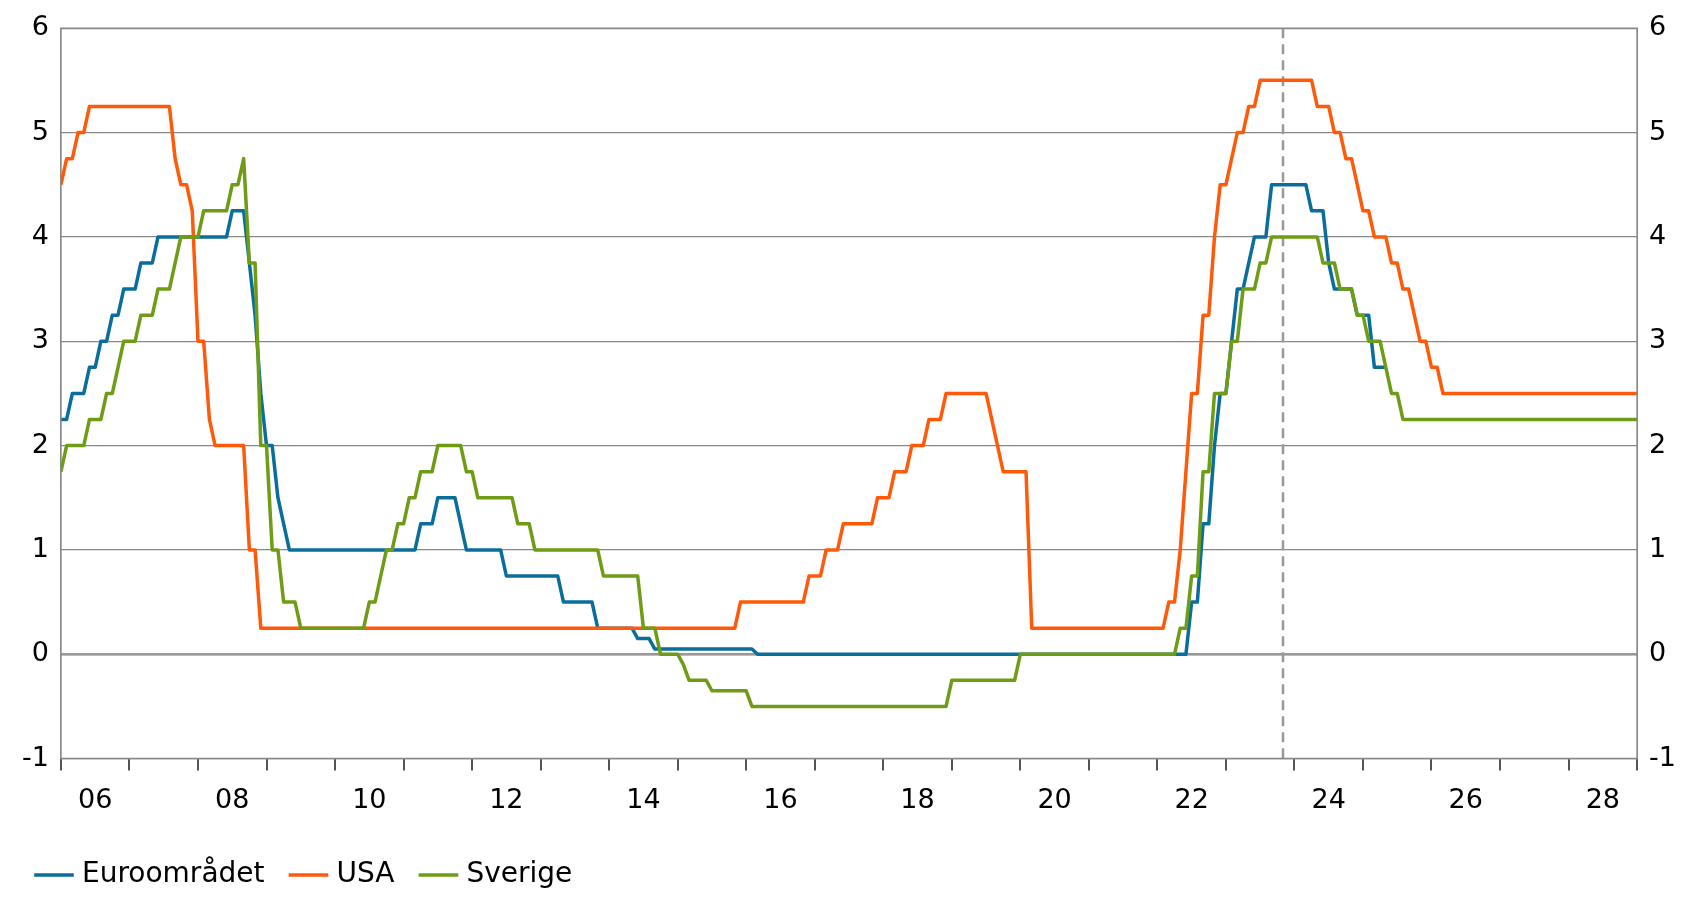 Image resolution: width=1698 pixels, height=903 pixels. What do you see at coordinates (1658, 26) in the screenshot?
I see `y2-tick-label: 6` at bounding box center [1658, 26].